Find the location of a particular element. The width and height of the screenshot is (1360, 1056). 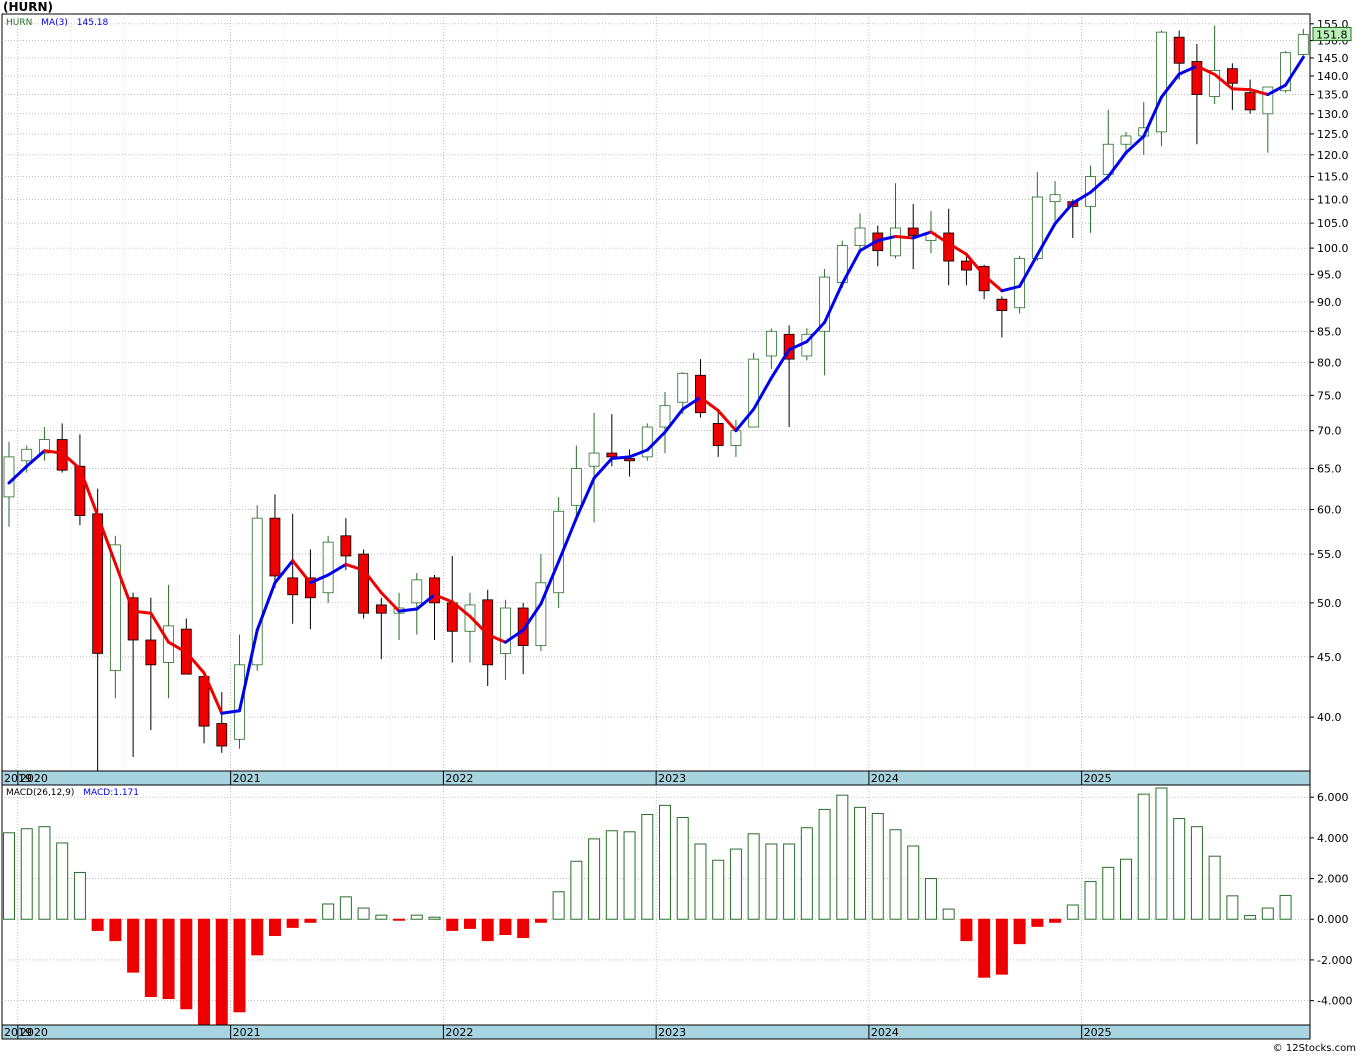

last-price-badge: 151.8 is located at coordinates (1332, 33).